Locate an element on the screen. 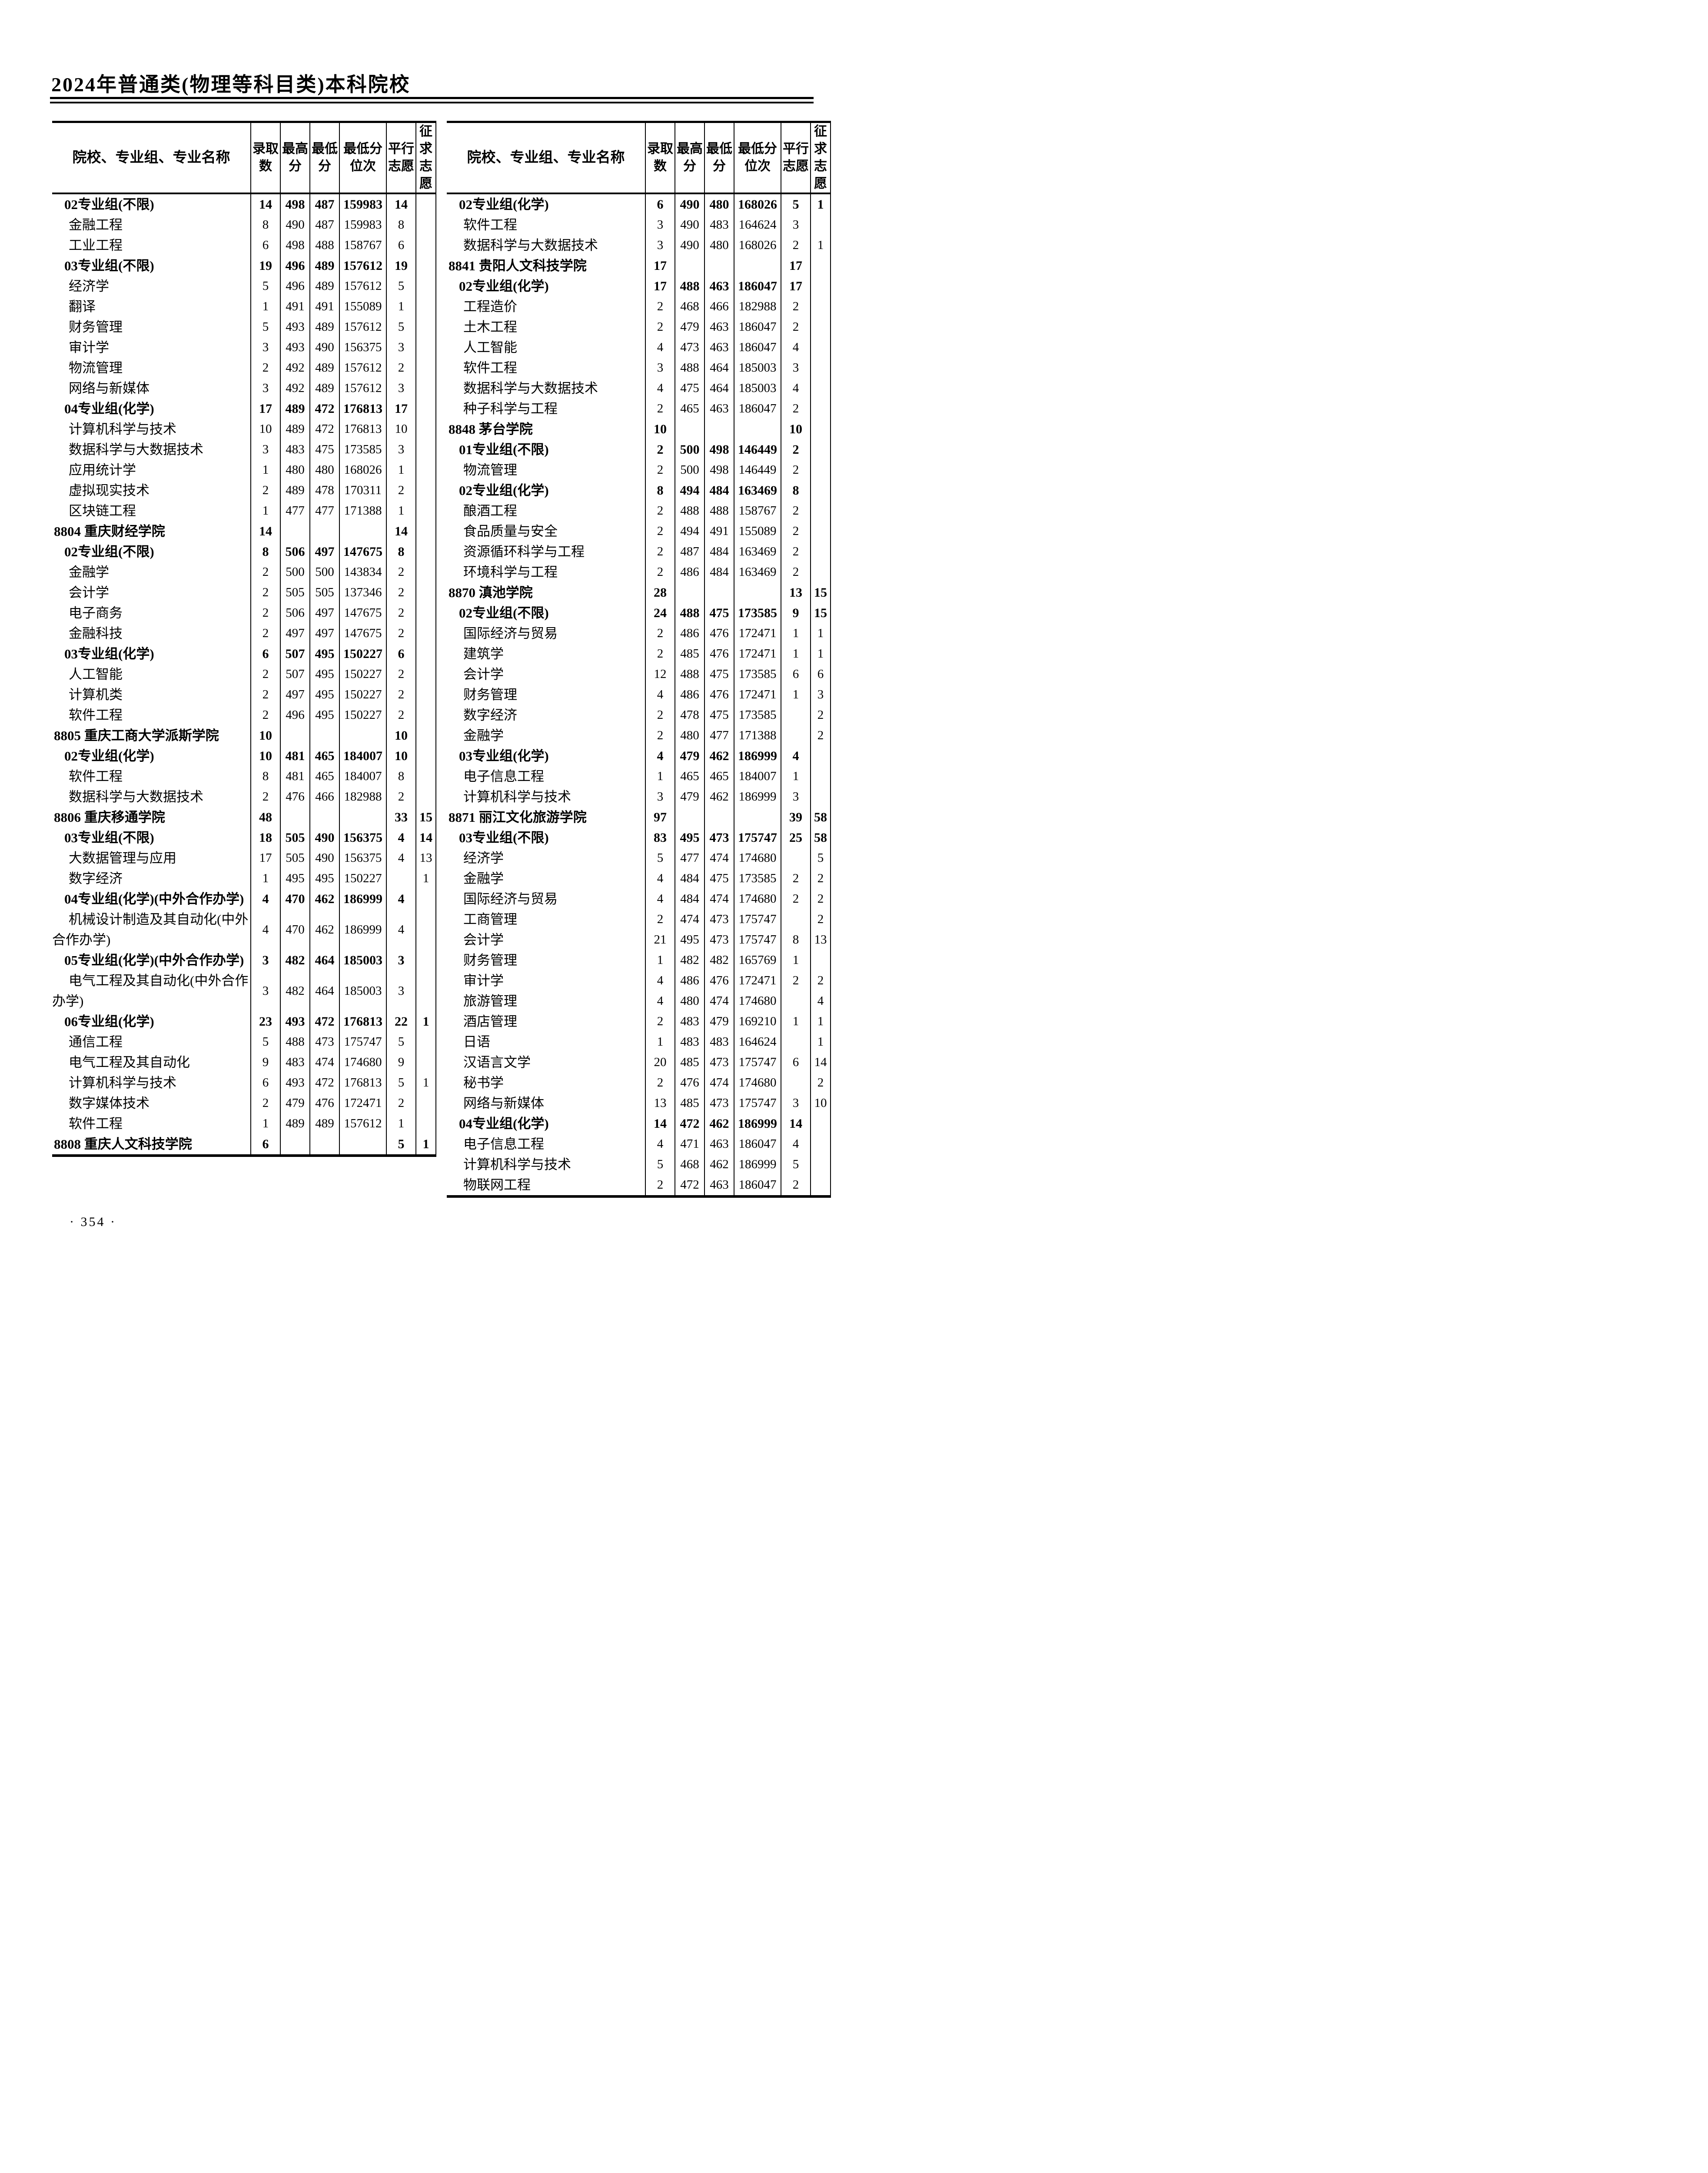  lowest-score-cell: 462 is located at coordinates (325, 899).